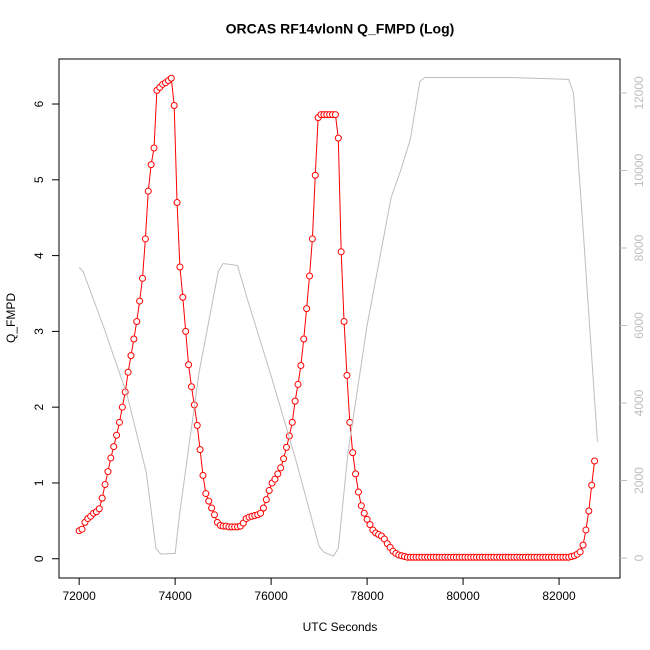 The width and height of the screenshot is (650, 650). Describe the element at coordinates (639, 247) in the screenshot. I see `y2-tick-label: 8000` at that location.